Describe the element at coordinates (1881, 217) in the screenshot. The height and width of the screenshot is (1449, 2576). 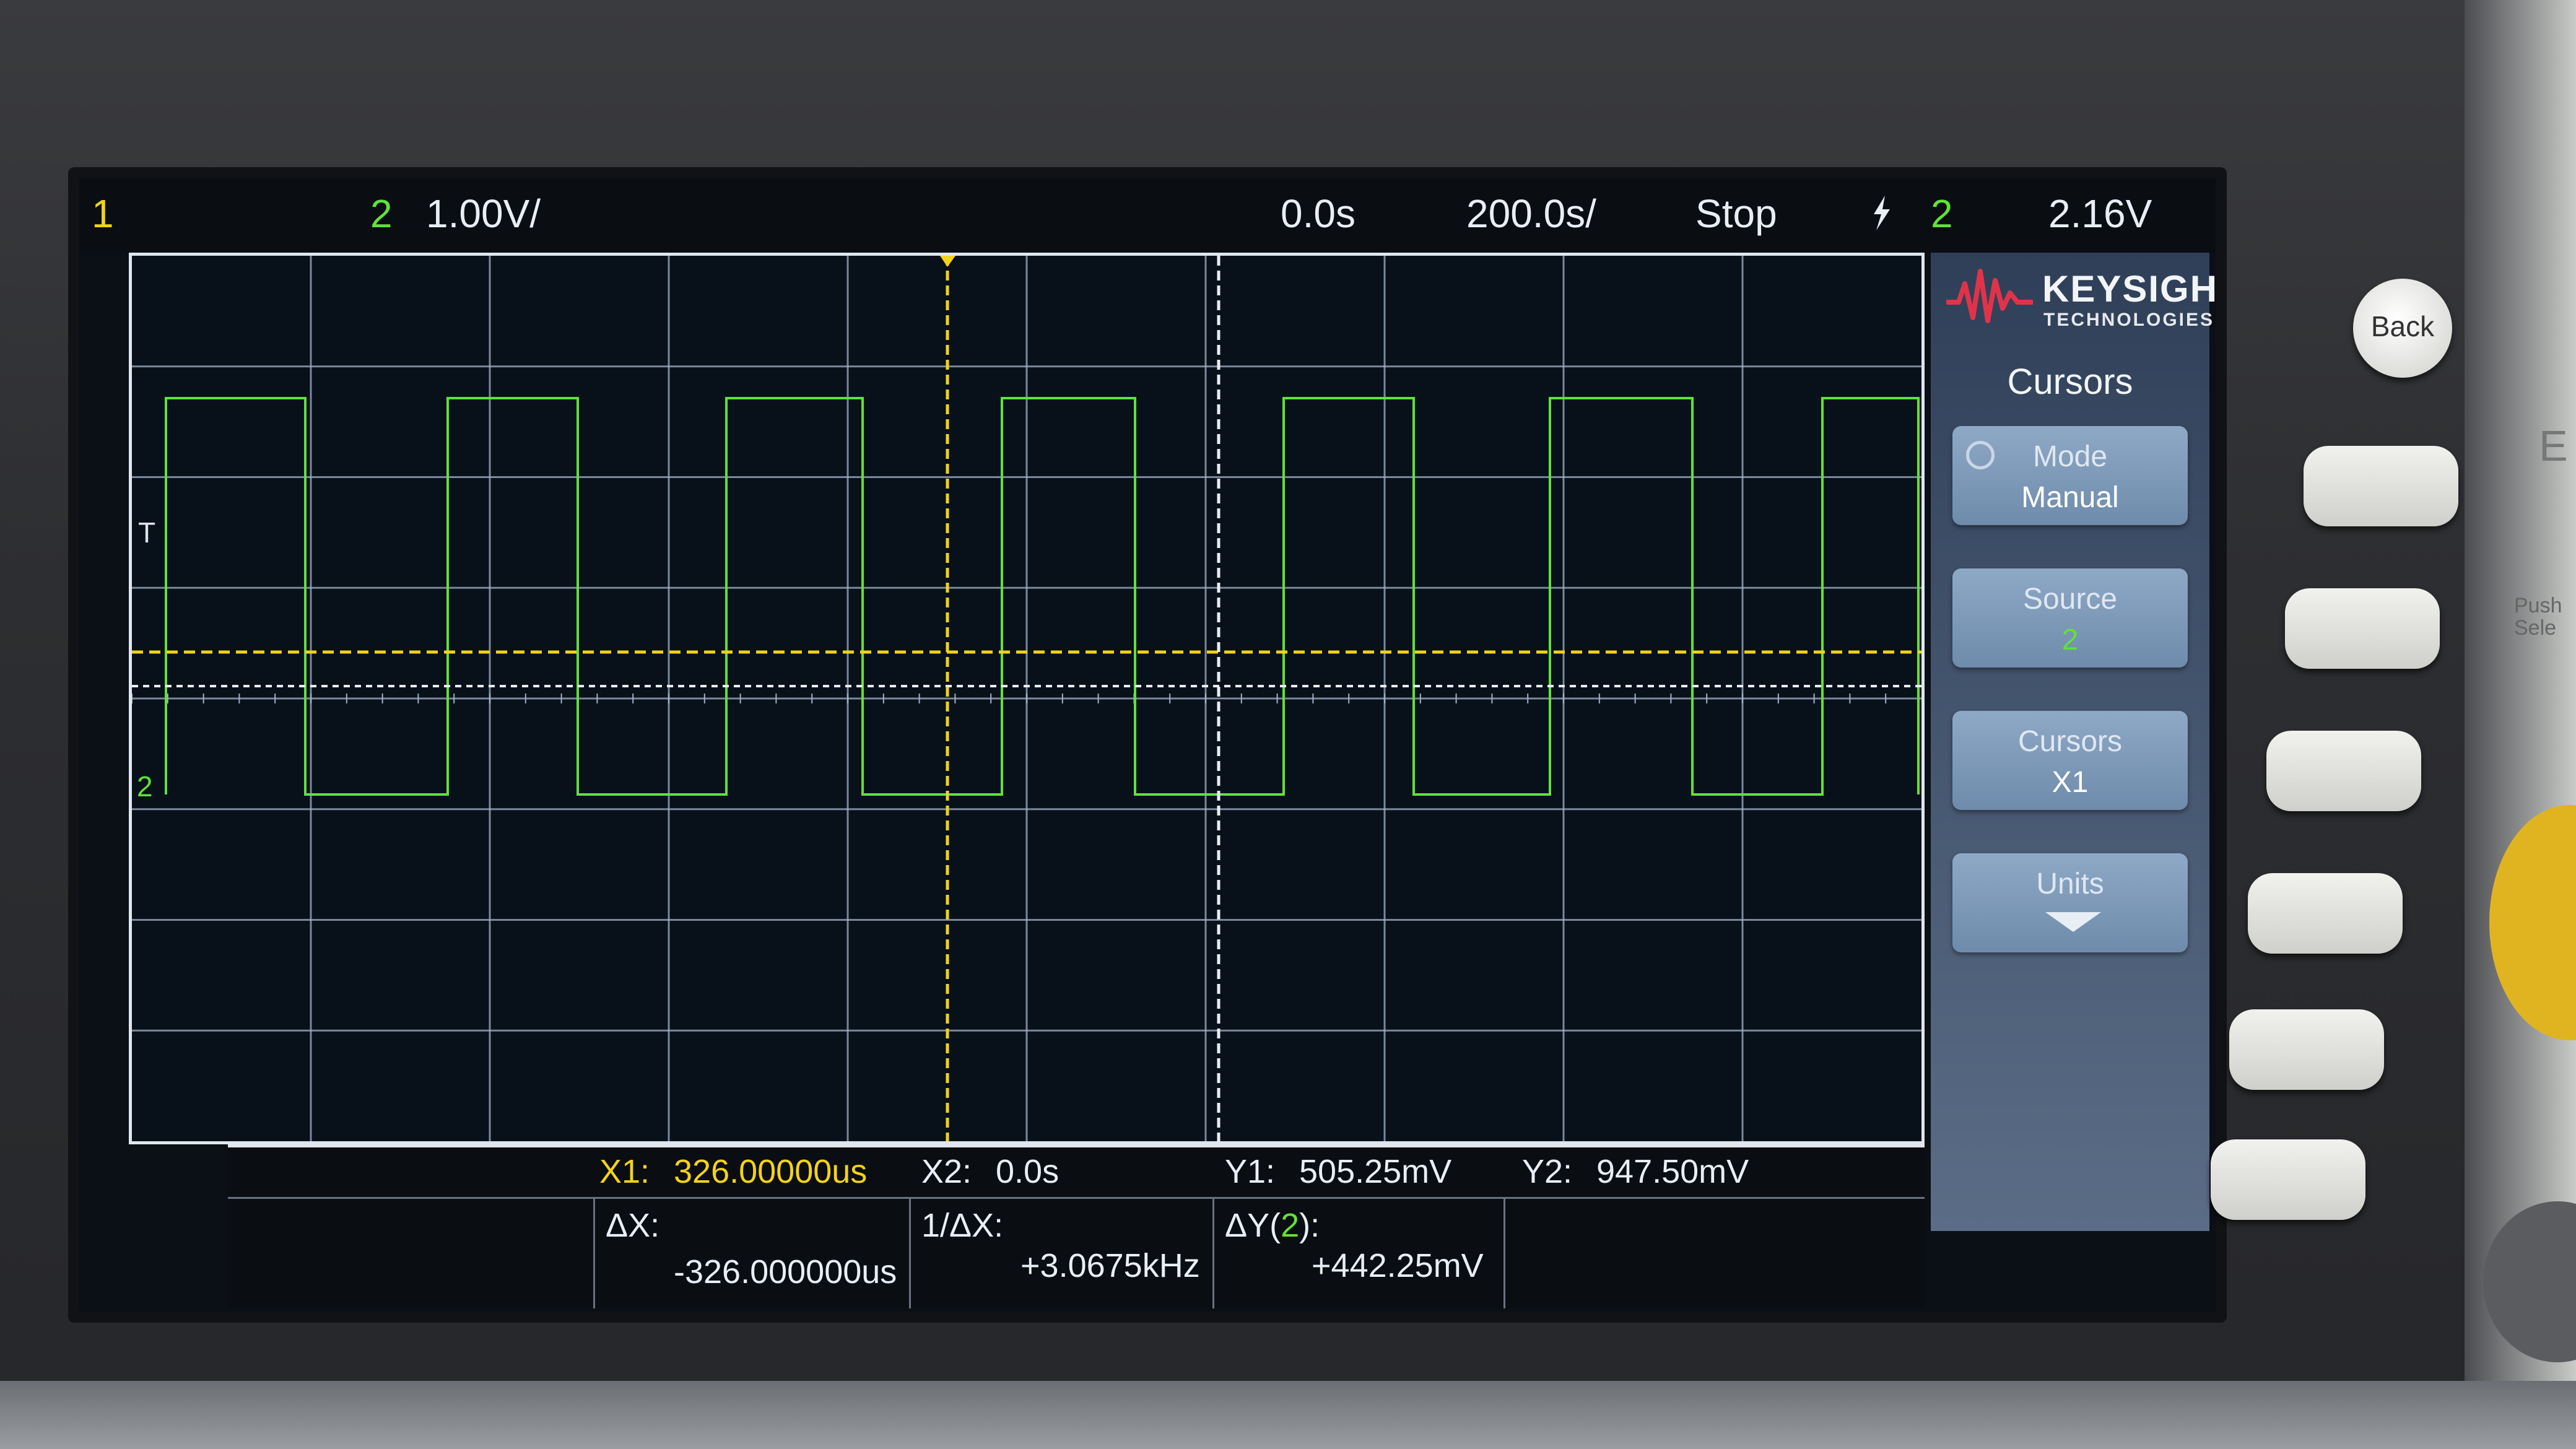
I see `trigger-edge-icon` at that location.